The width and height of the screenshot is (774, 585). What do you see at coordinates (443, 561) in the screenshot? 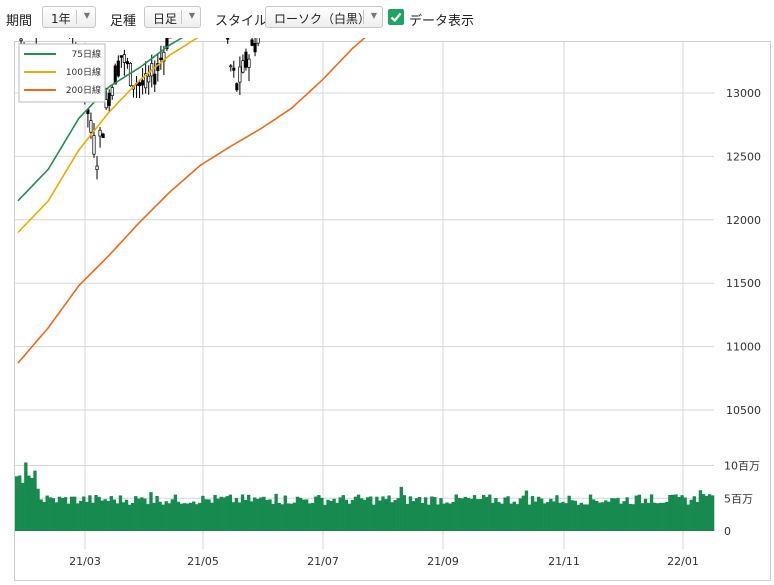
I see `date-tick-label: 21/09` at bounding box center [443, 561].